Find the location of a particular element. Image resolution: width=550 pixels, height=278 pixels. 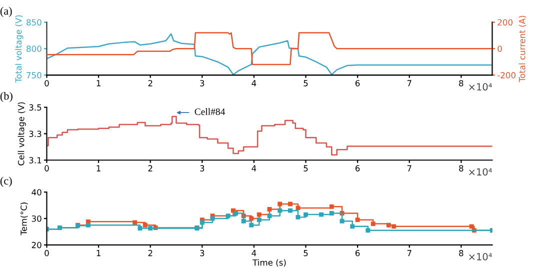

y-axis-title: Total voltage (V) is located at coordinates (19, 49).